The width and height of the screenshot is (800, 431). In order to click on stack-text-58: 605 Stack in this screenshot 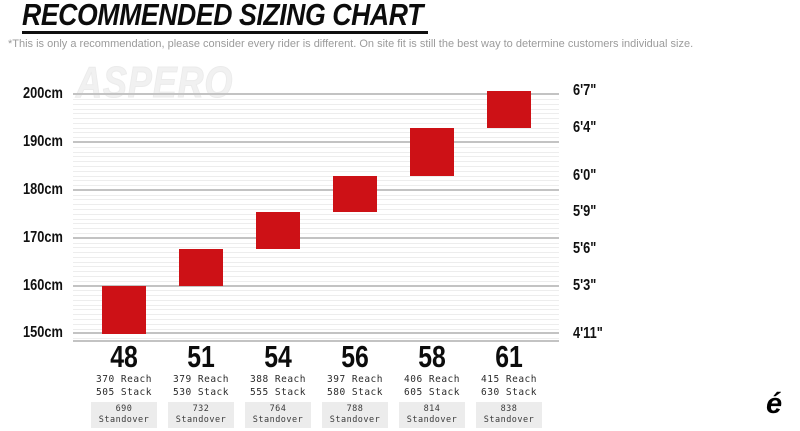, I will do `click(432, 392)`.